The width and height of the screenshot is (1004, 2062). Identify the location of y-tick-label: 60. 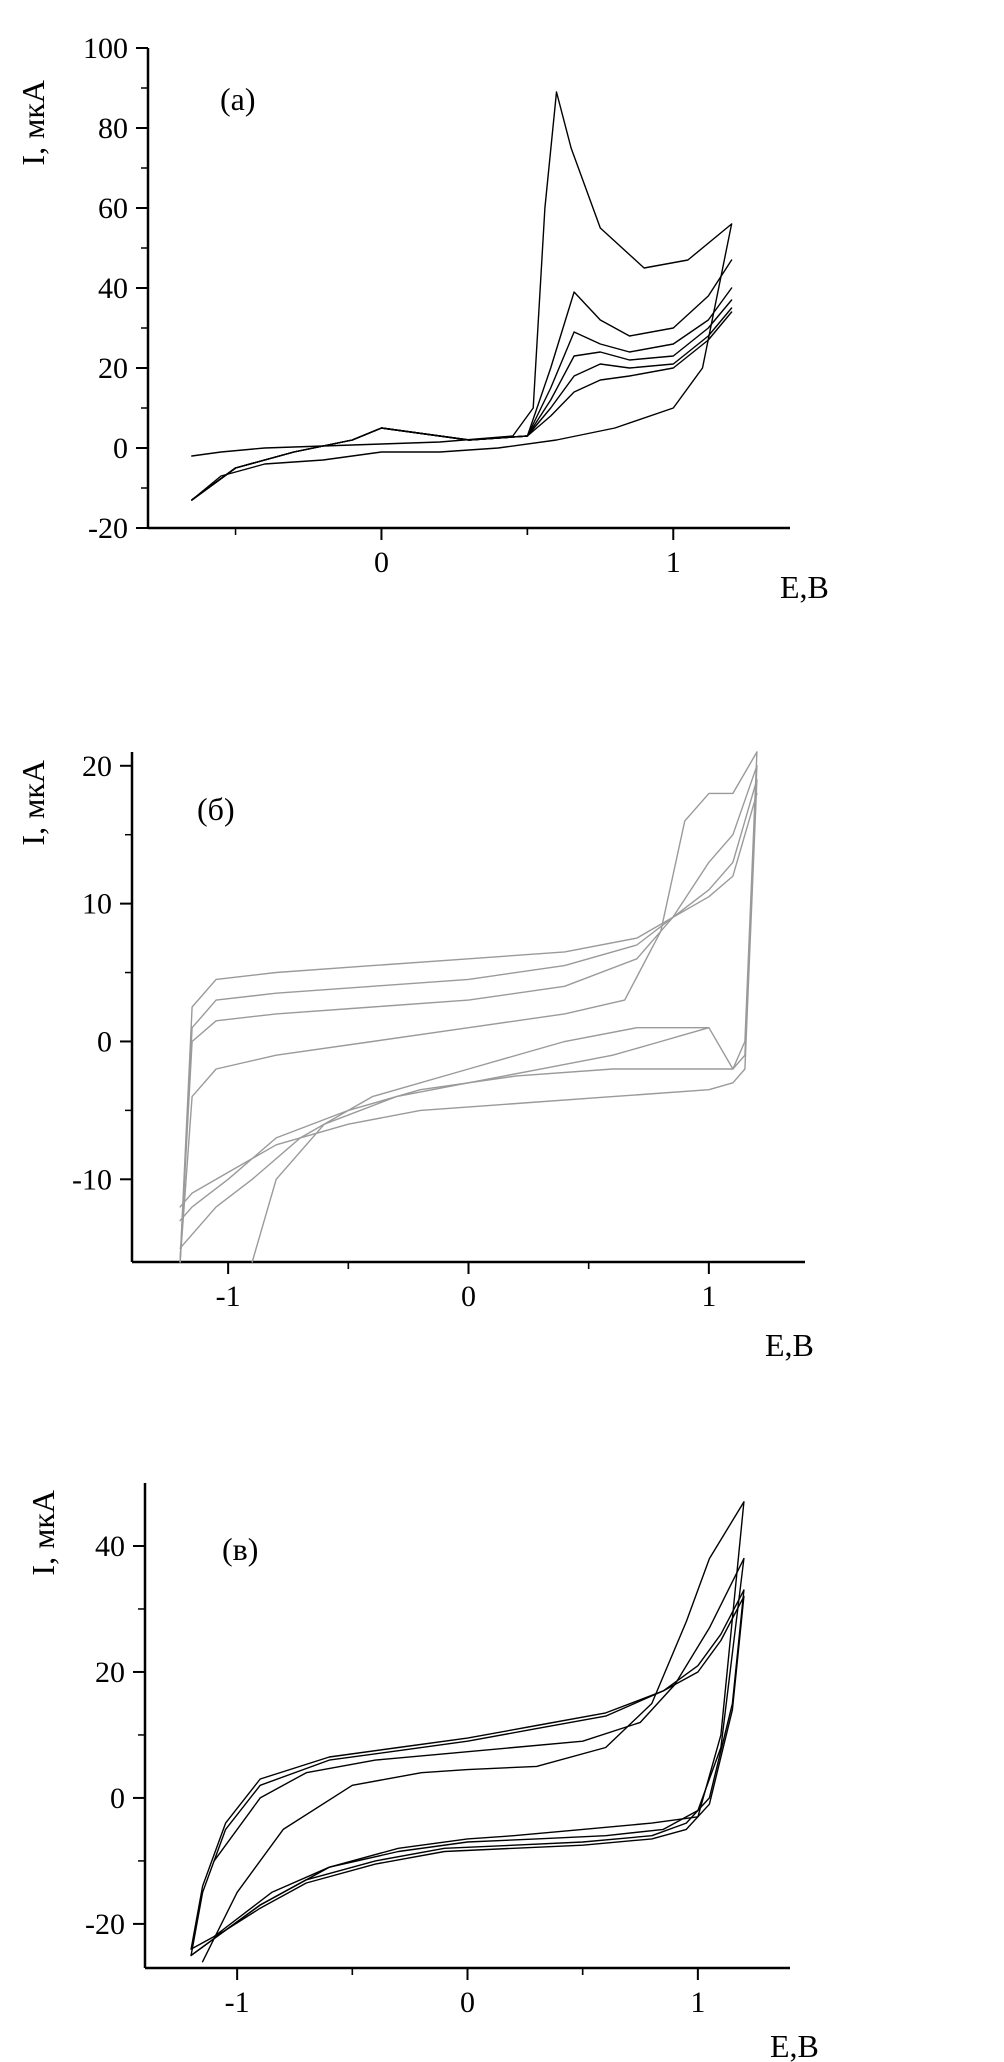
(113, 208).